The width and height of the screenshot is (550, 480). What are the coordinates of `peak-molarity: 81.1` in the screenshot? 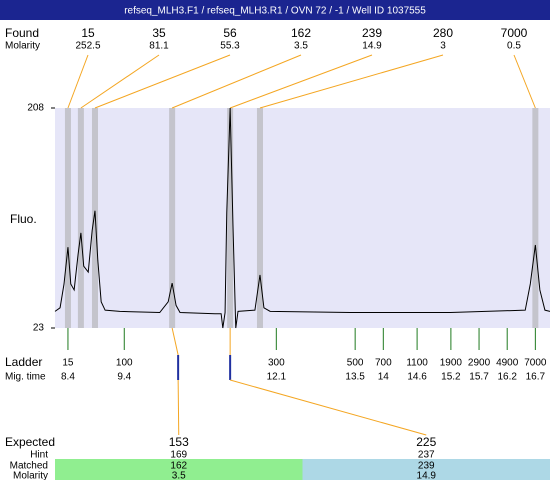 It's located at (159, 46).